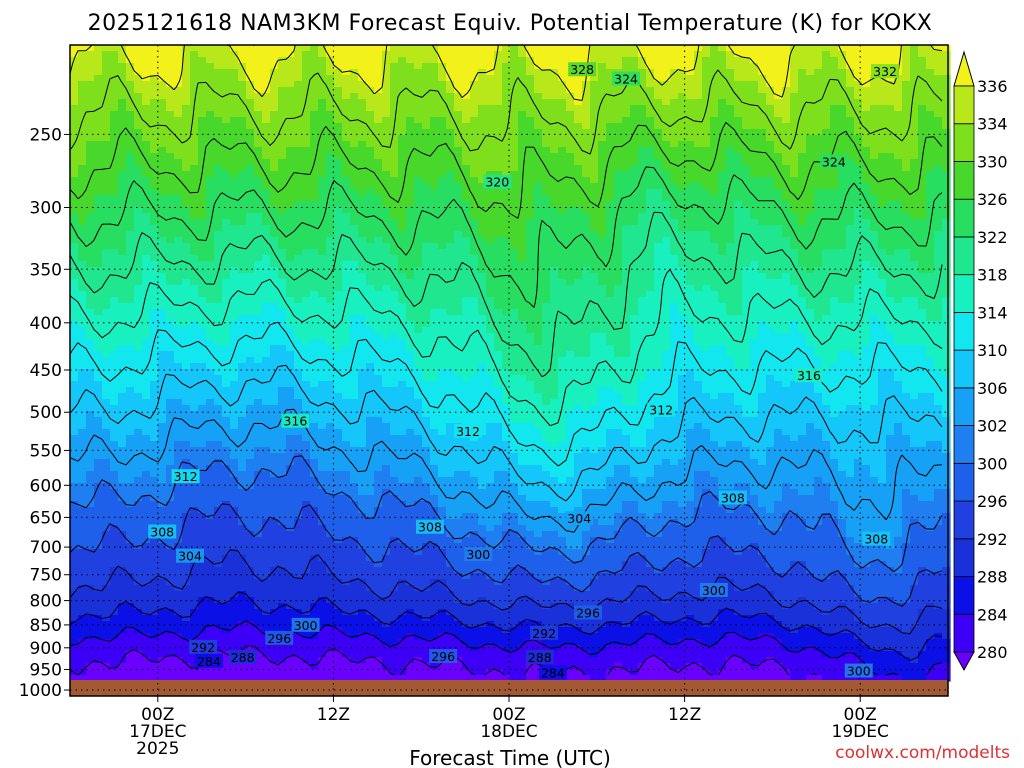  I want to click on x-tick-label: 19DEC, so click(860, 732).